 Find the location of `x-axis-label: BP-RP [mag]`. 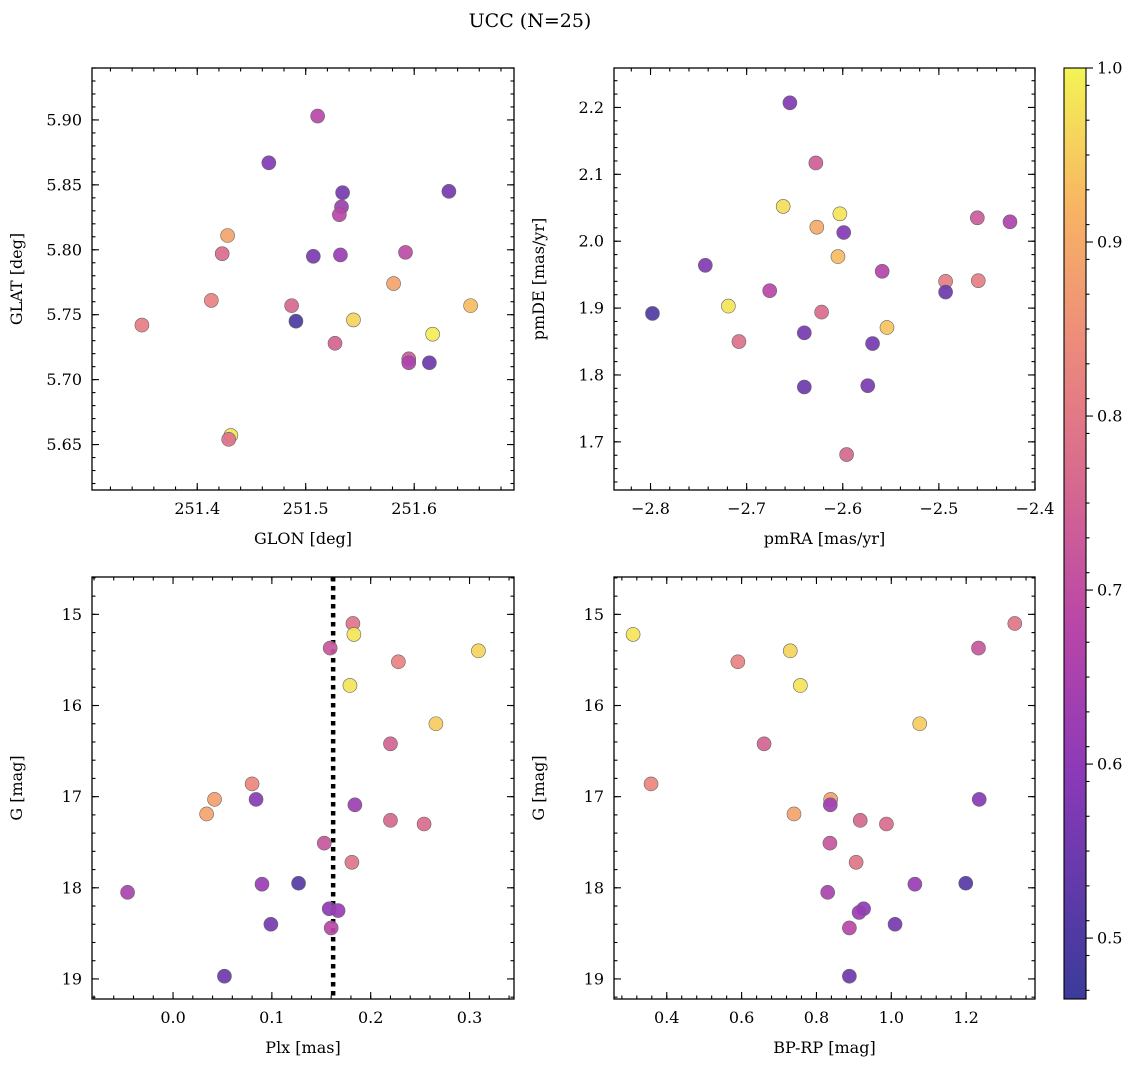

x-axis-label: BP-RP [mag] is located at coordinates (824, 1047).